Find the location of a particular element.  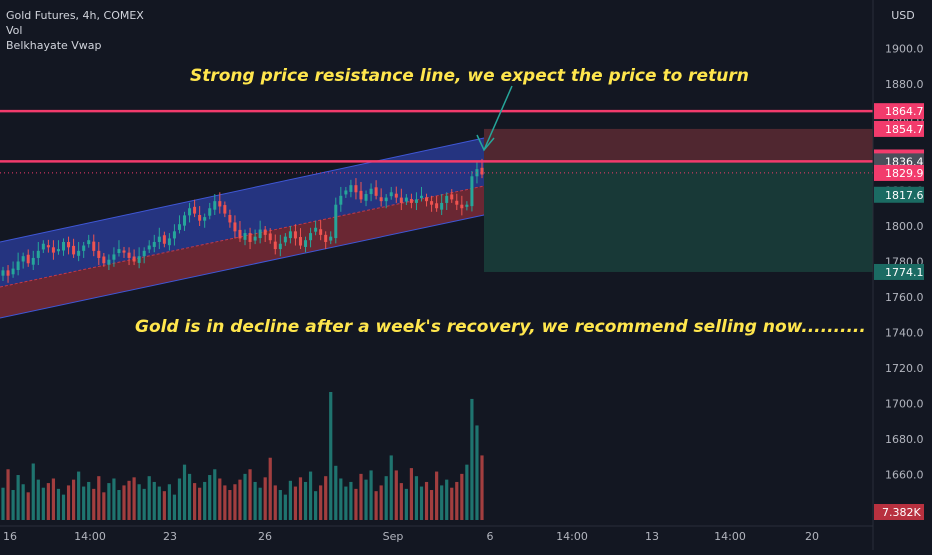

stop-loss-zone is located at coordinates (678, 145).